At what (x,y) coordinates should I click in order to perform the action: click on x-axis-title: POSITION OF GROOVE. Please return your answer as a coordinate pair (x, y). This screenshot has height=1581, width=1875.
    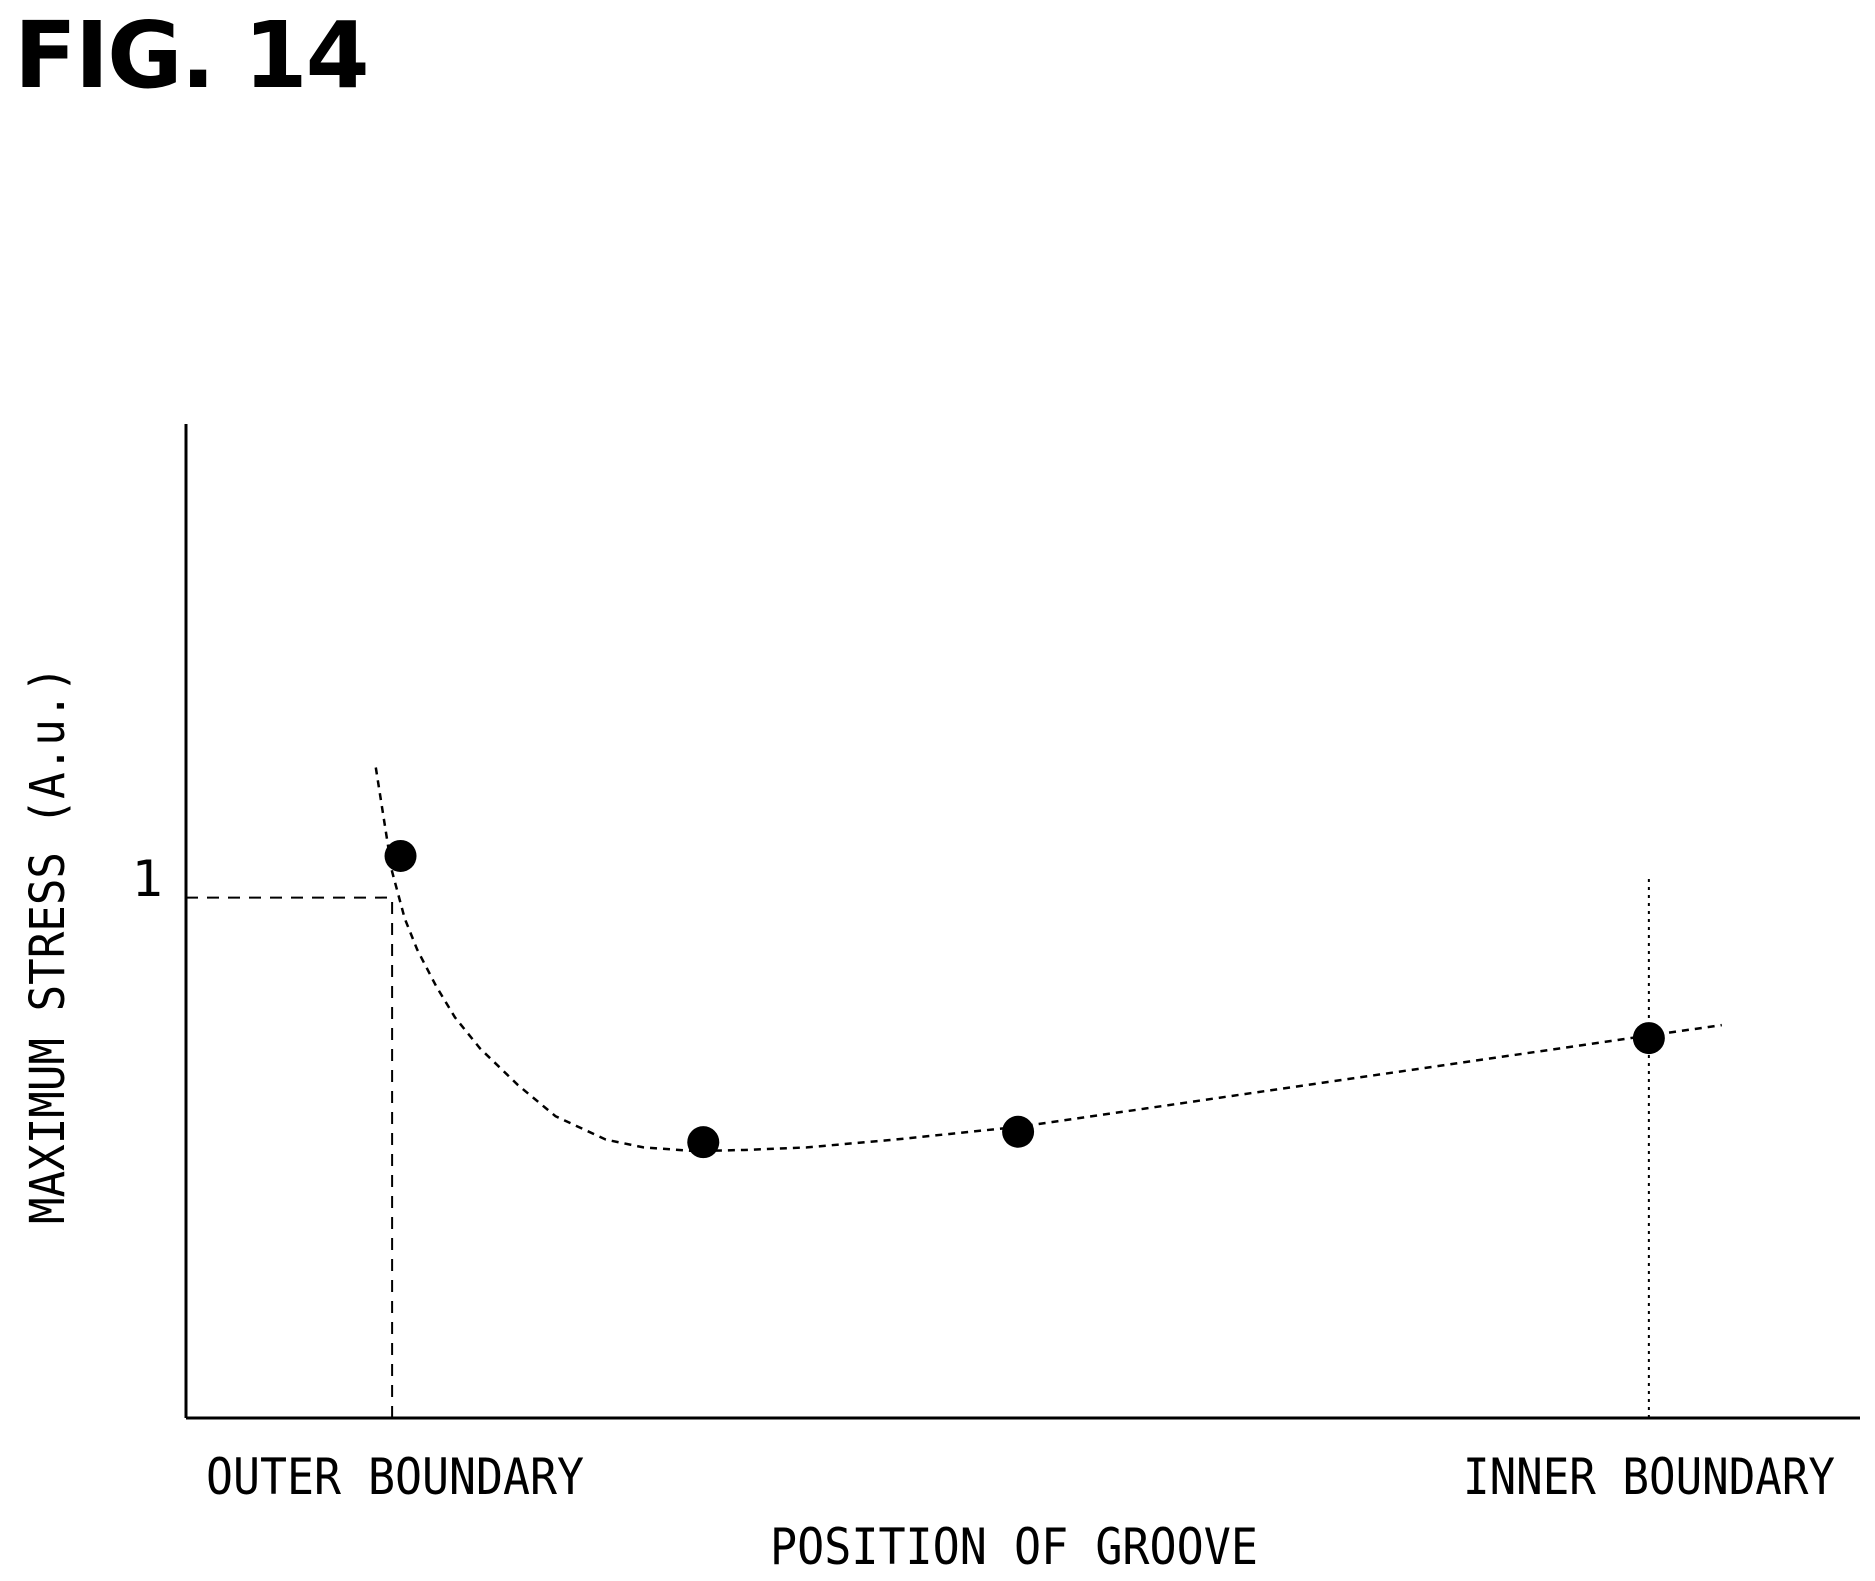
    Looking at the image, I should click on (1014, 1547).